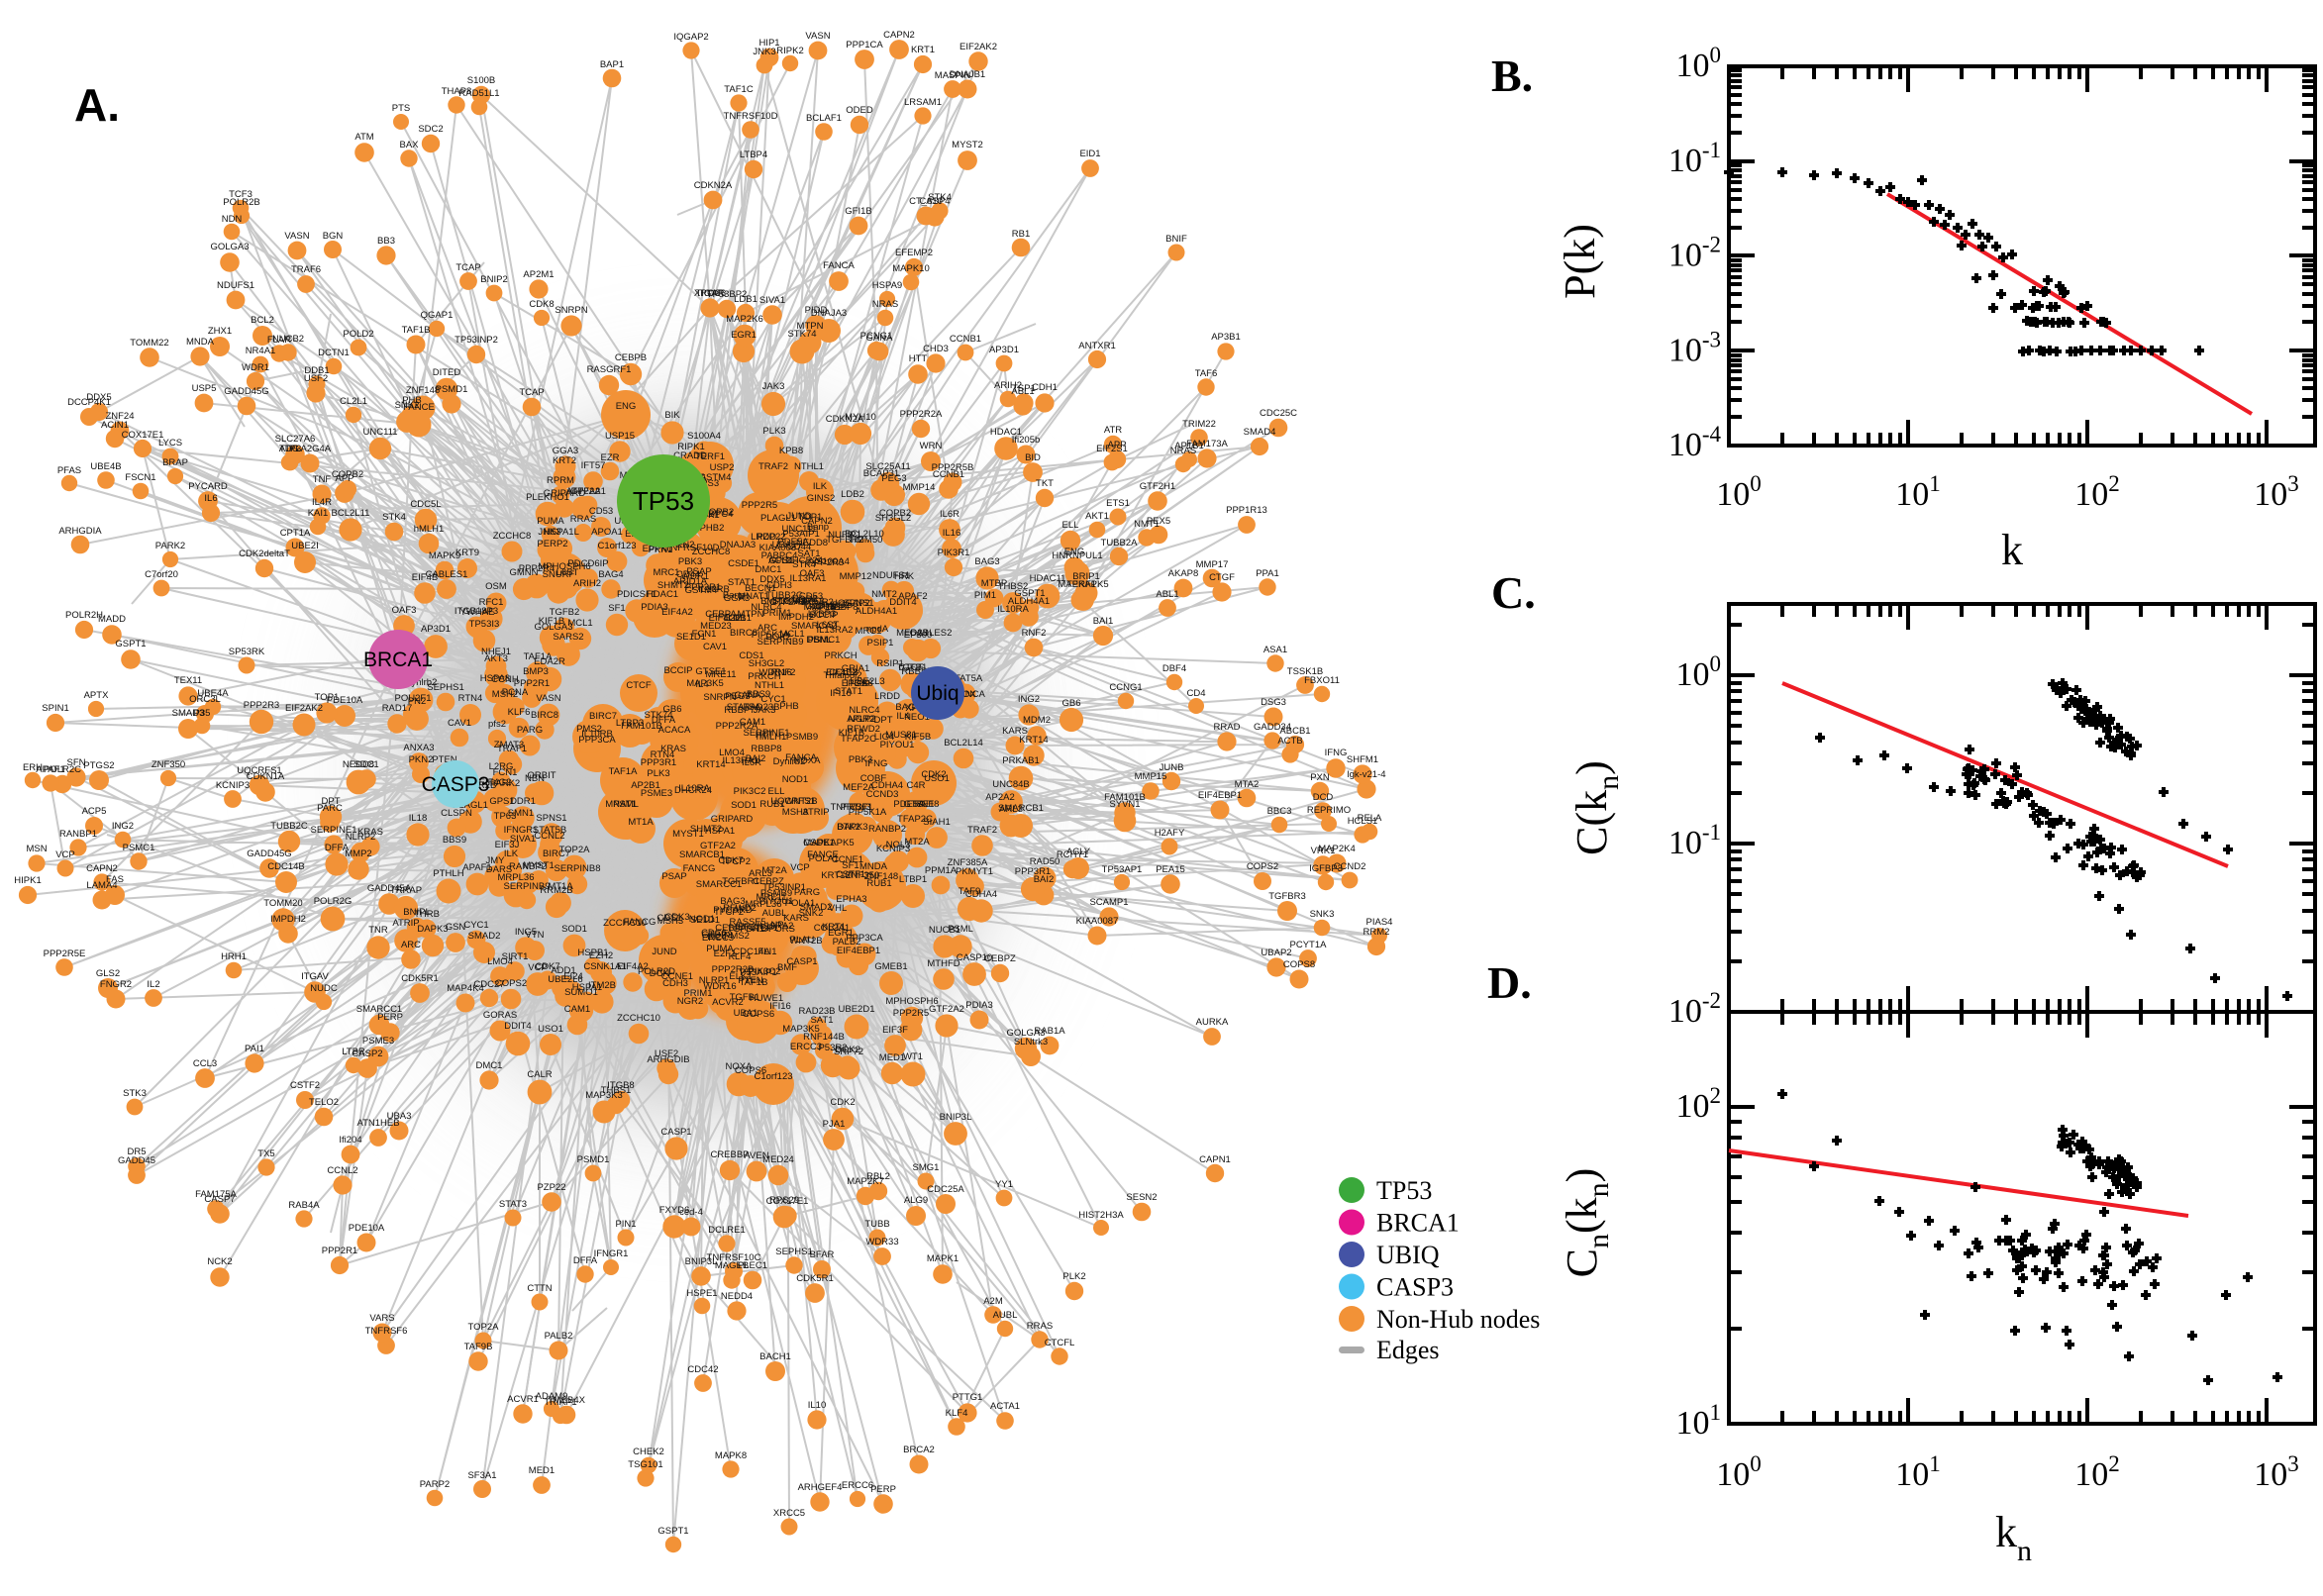 The height and width of the screenshot is (1596, 2323). I want to click on svg-text: SPNS1, so click(858, 603).